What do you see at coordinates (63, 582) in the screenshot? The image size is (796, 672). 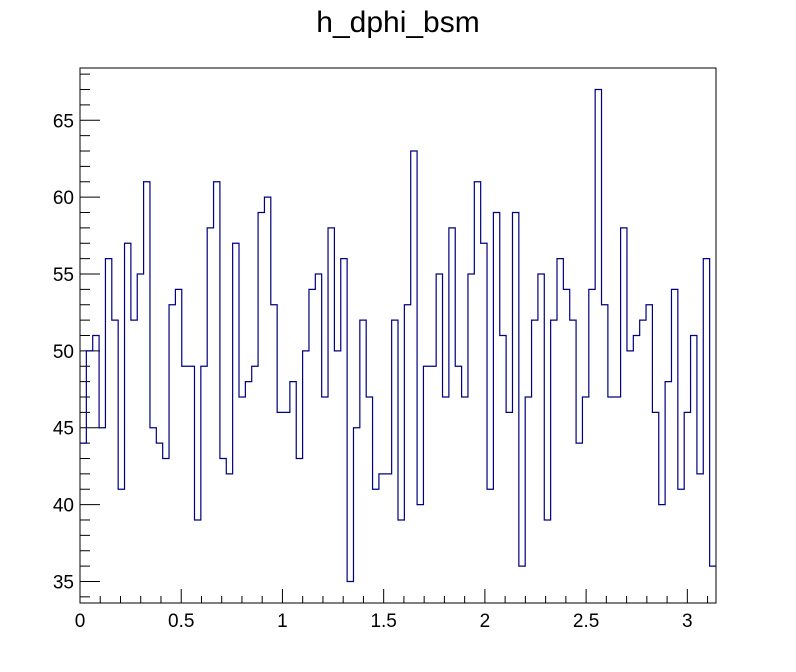 I see `y-tick-label: 35` at bounding box center [63, 582].